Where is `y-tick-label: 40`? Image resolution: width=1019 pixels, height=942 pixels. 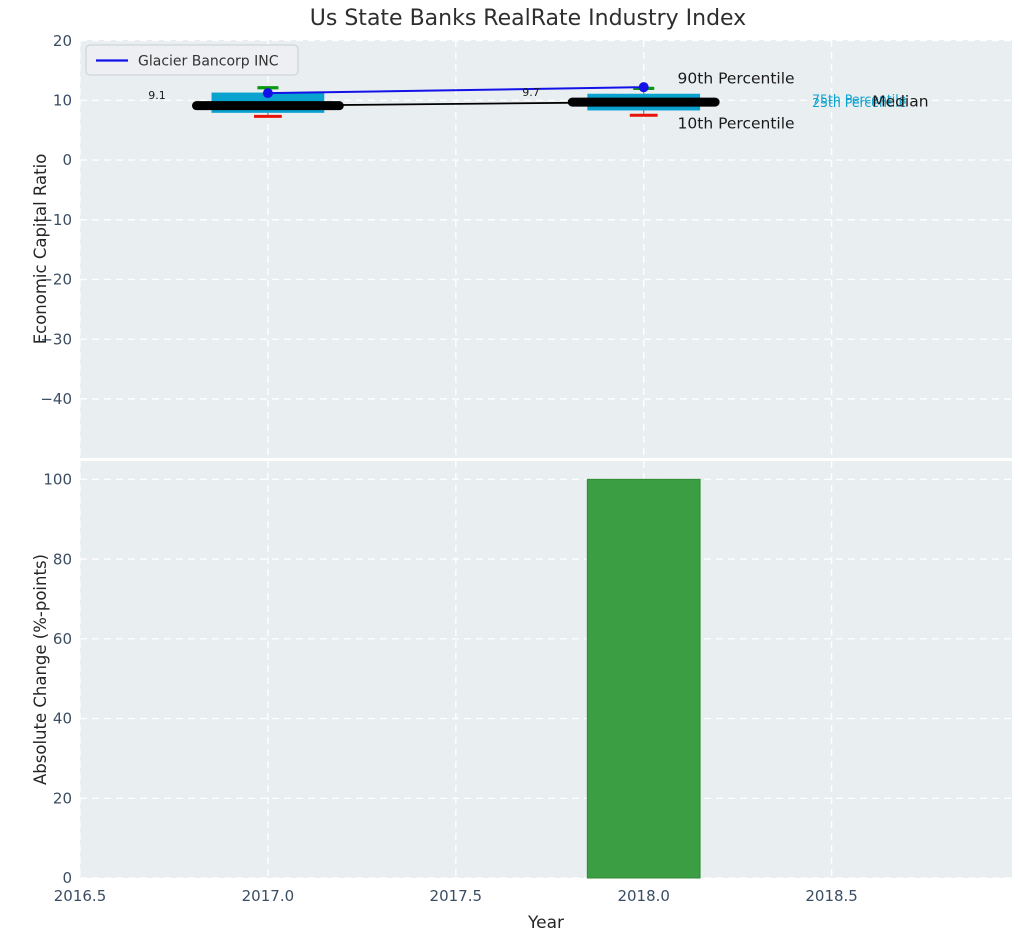 y-tick-label: 40 is located at coordinates (62, 719).